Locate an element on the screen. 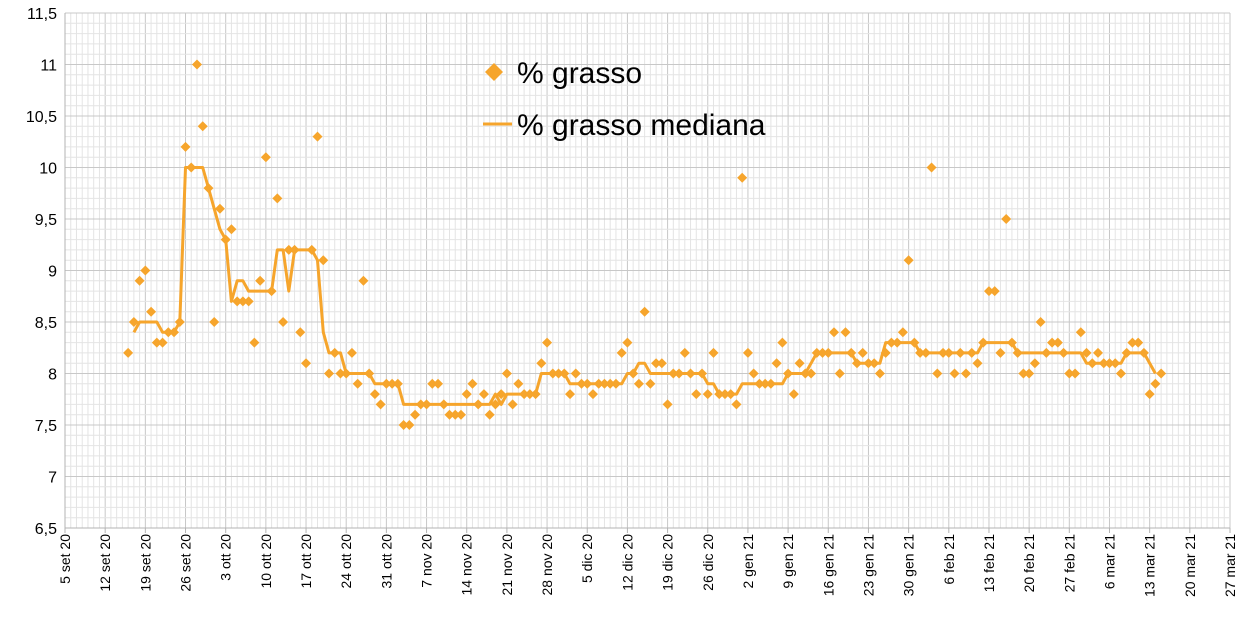  x-tick-label: 13 mar 21 is located at coordinates (1150, 565).